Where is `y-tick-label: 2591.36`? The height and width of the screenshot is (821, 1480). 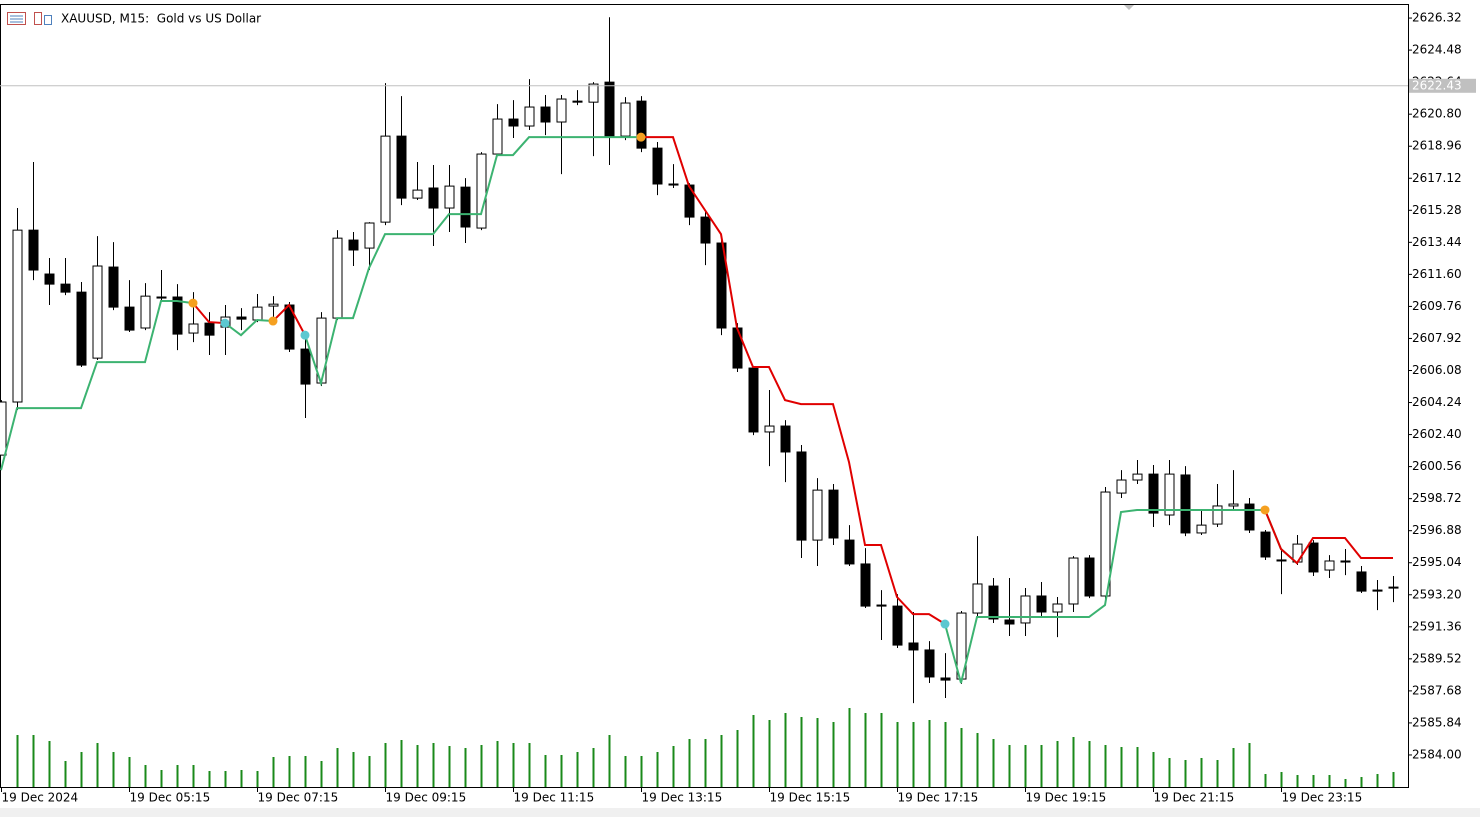 y-tick-label: 2591.36 is located at coordinates (1437, 626).